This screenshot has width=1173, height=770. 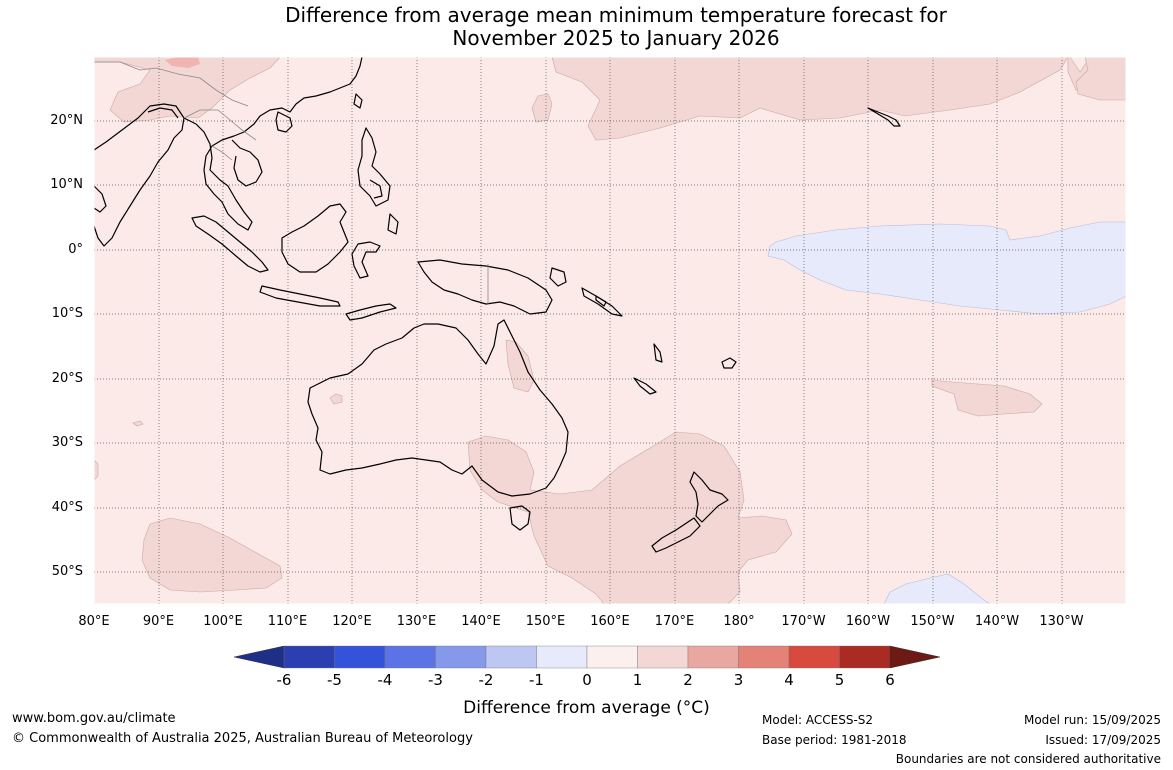 What do you see at coordinates (385, 680) in the screenshot?
I see `colorbar-tick-label: -4` at bounding box center [385, 680].